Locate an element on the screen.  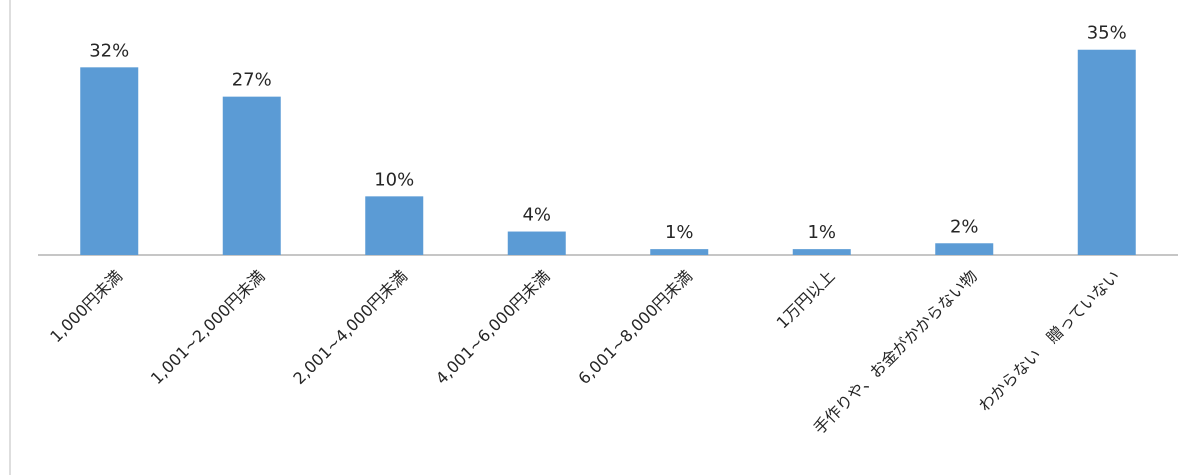
data-label-3: 10% is located at coordinates (394, 179).